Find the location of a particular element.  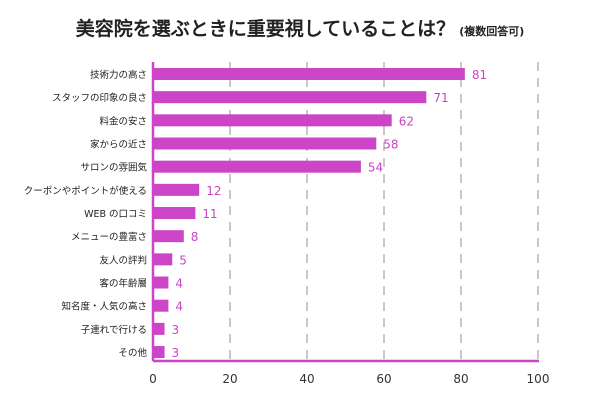

data-label: 81 is located at coordinates (479, 75).